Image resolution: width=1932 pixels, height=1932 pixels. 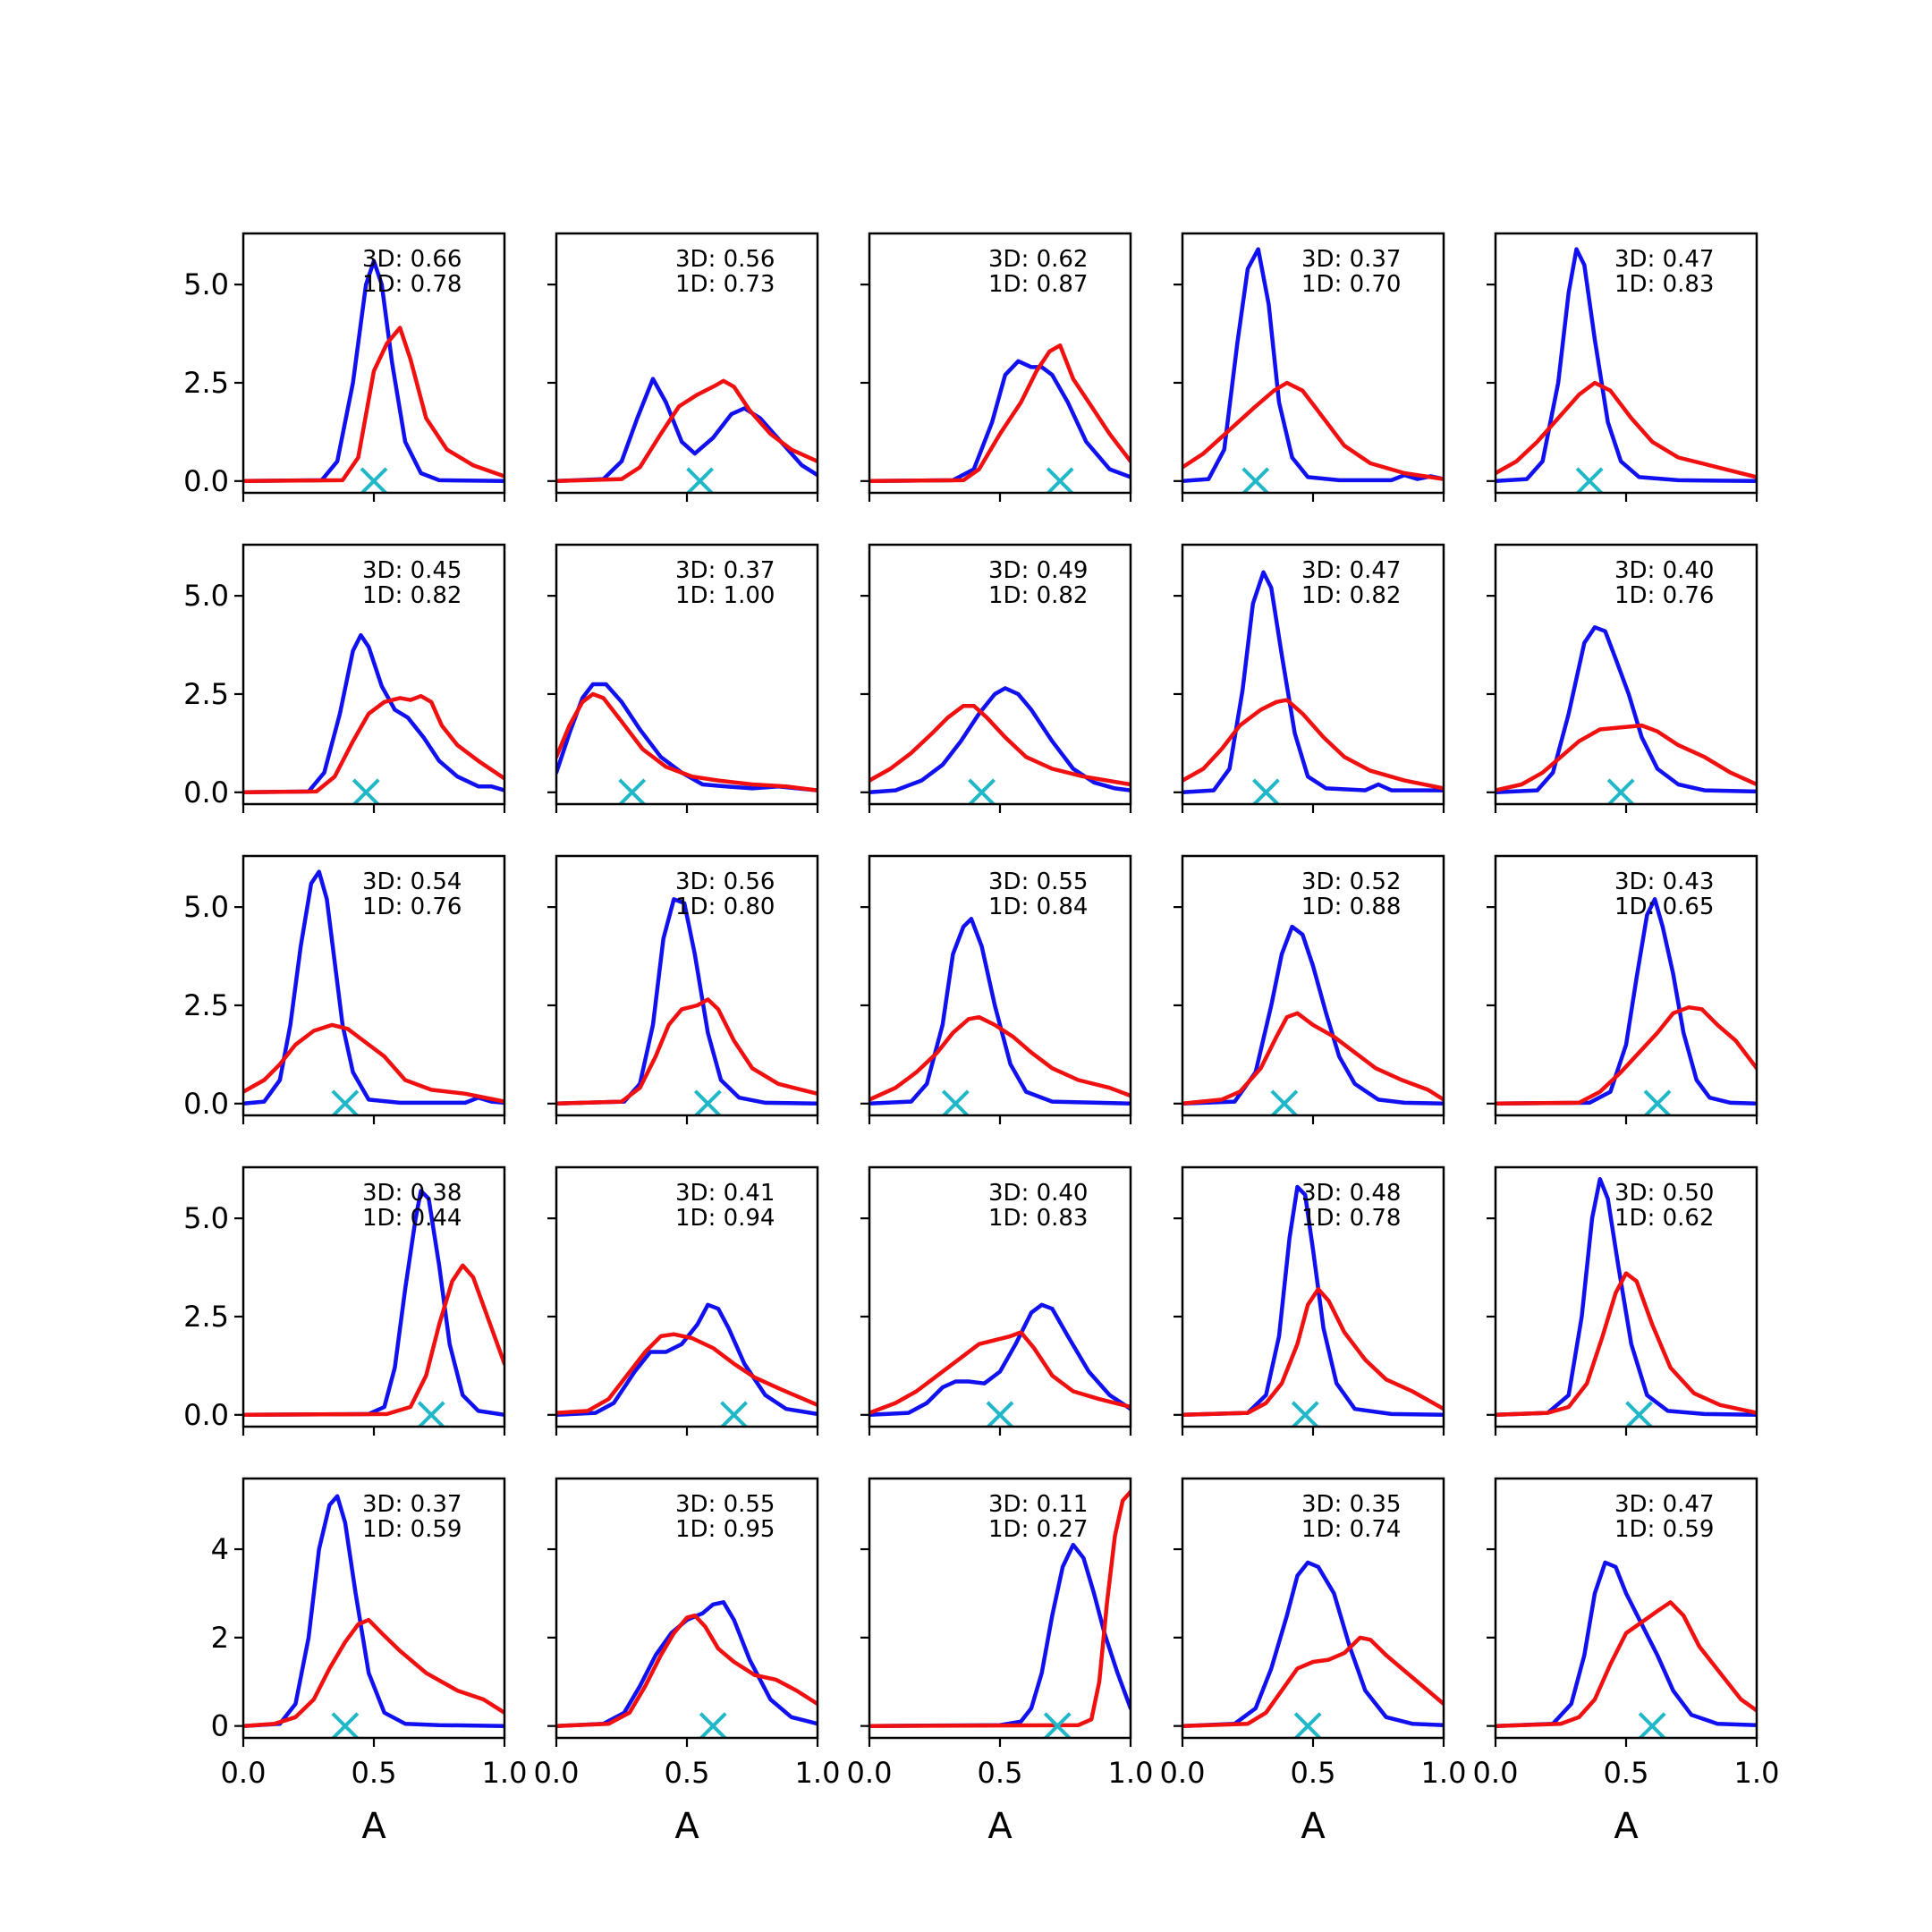 What do you see at coordinates (1664, 1193) in the screenshot?
I see `label-3d: 3D: 0.50` at bounding box center [1664, 1193].